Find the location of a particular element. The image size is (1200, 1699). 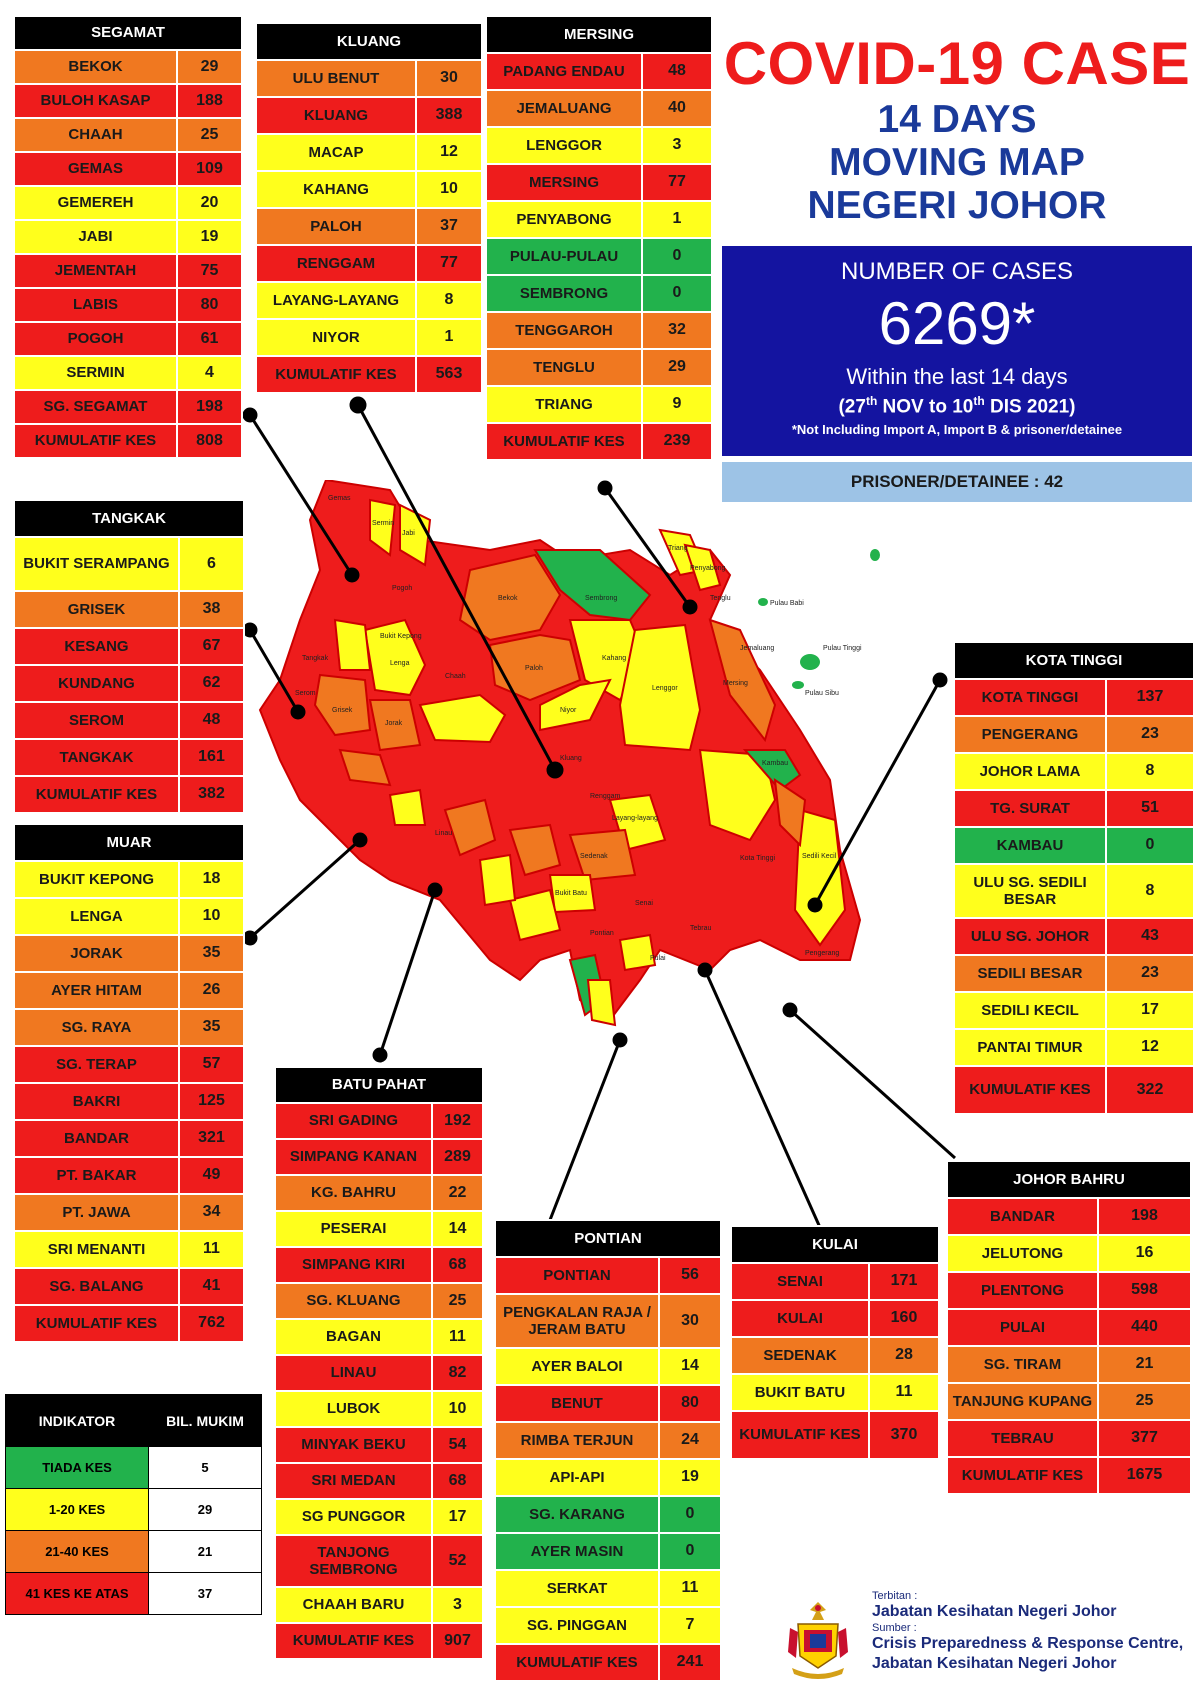

legend-row: TIADA KES 5 is located at coordinates (133, 1467).